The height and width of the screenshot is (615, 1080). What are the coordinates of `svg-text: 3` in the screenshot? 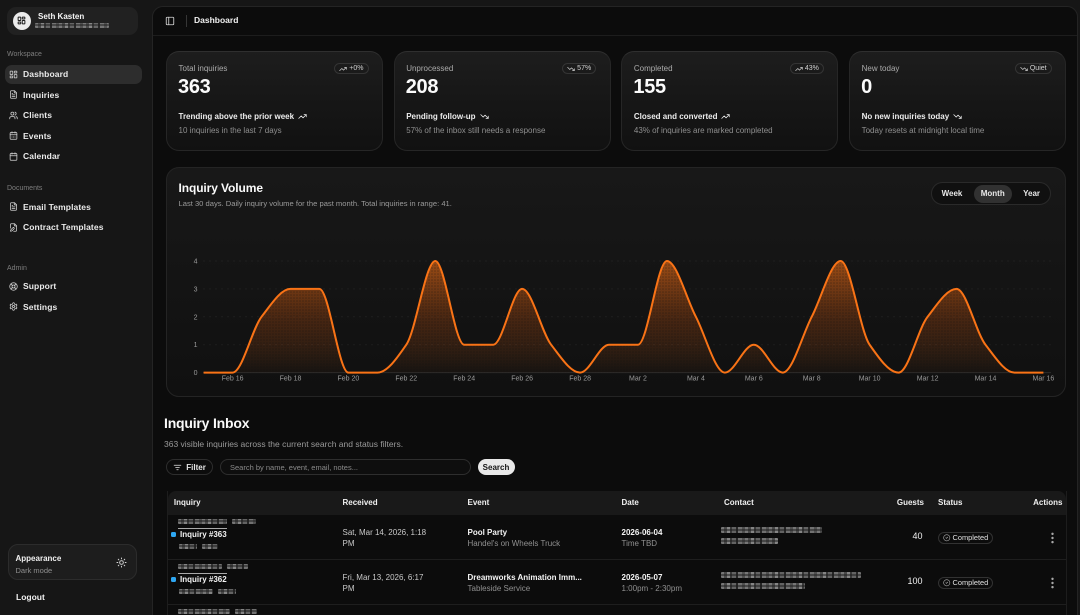 It's located at (196, 289).